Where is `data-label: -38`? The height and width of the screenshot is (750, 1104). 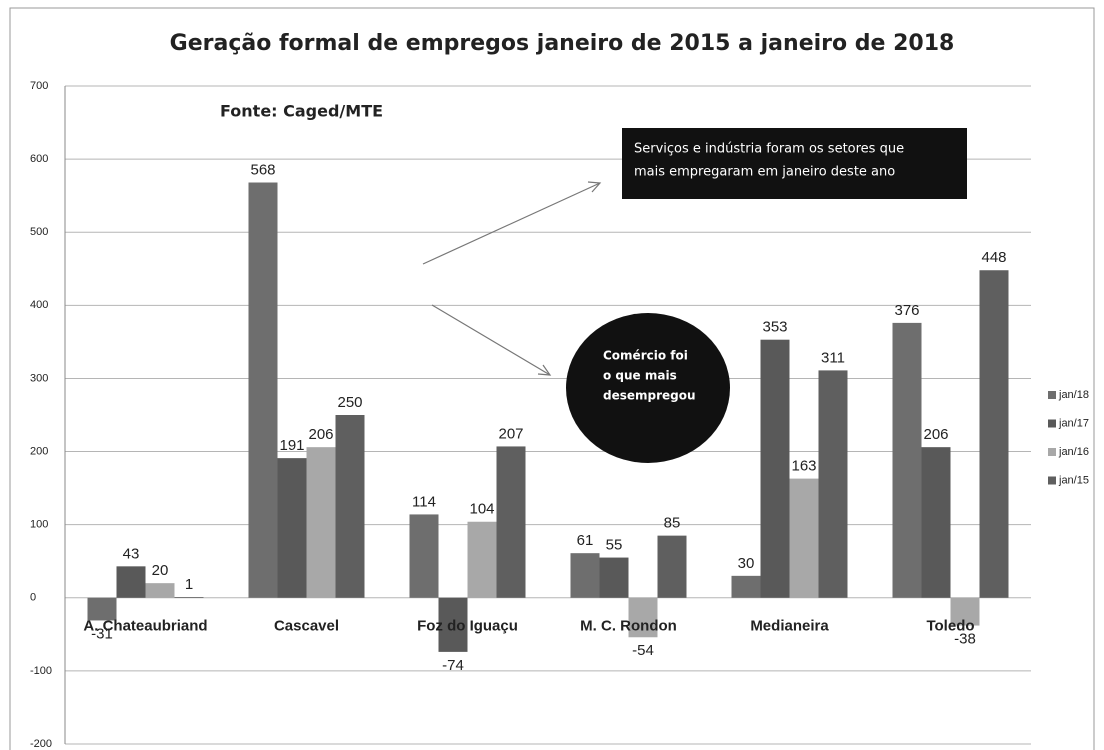
data-label: -38 is located at coordinates (965, 639).